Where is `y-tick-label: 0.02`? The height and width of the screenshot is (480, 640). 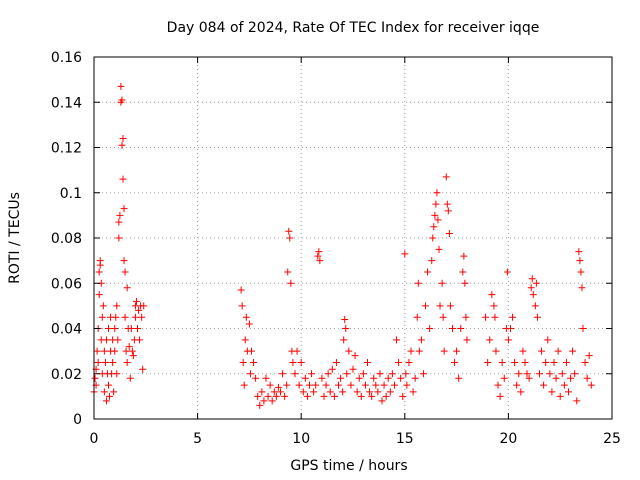 y-tick-label: 0.02 is located at coordinates (66, 375).